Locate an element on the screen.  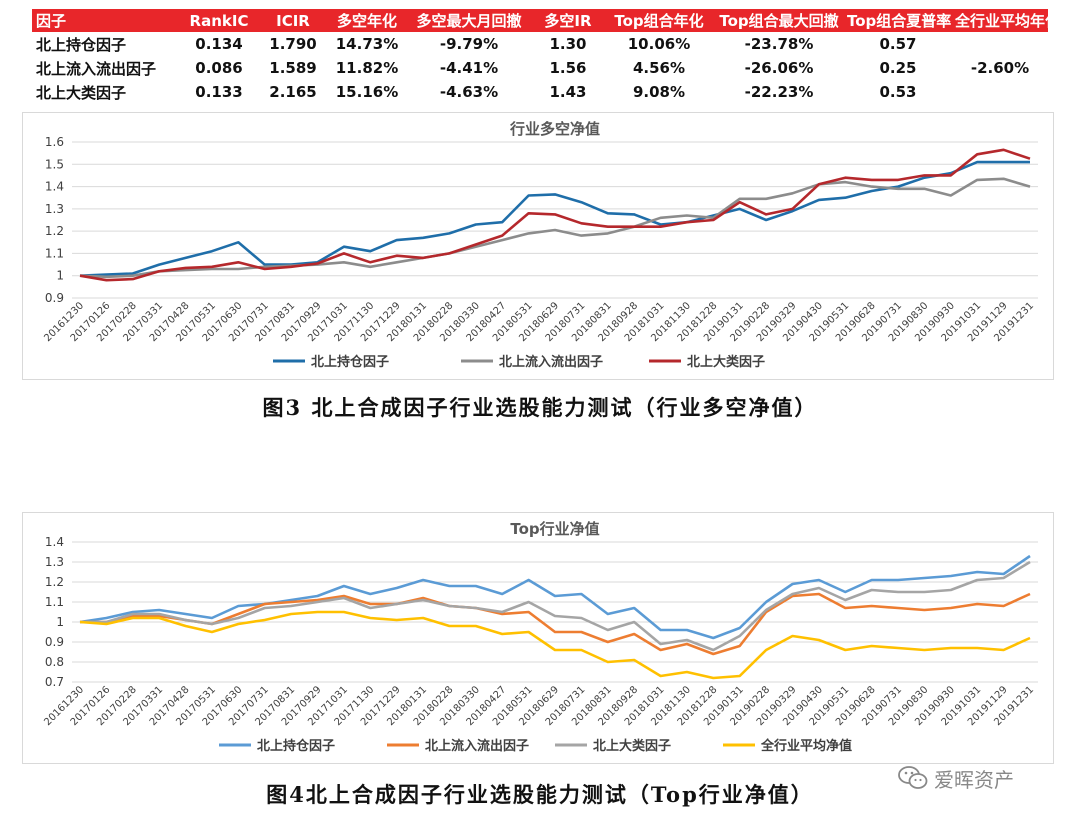
header-rankic: RankIC is located at coordinates (219, 20).